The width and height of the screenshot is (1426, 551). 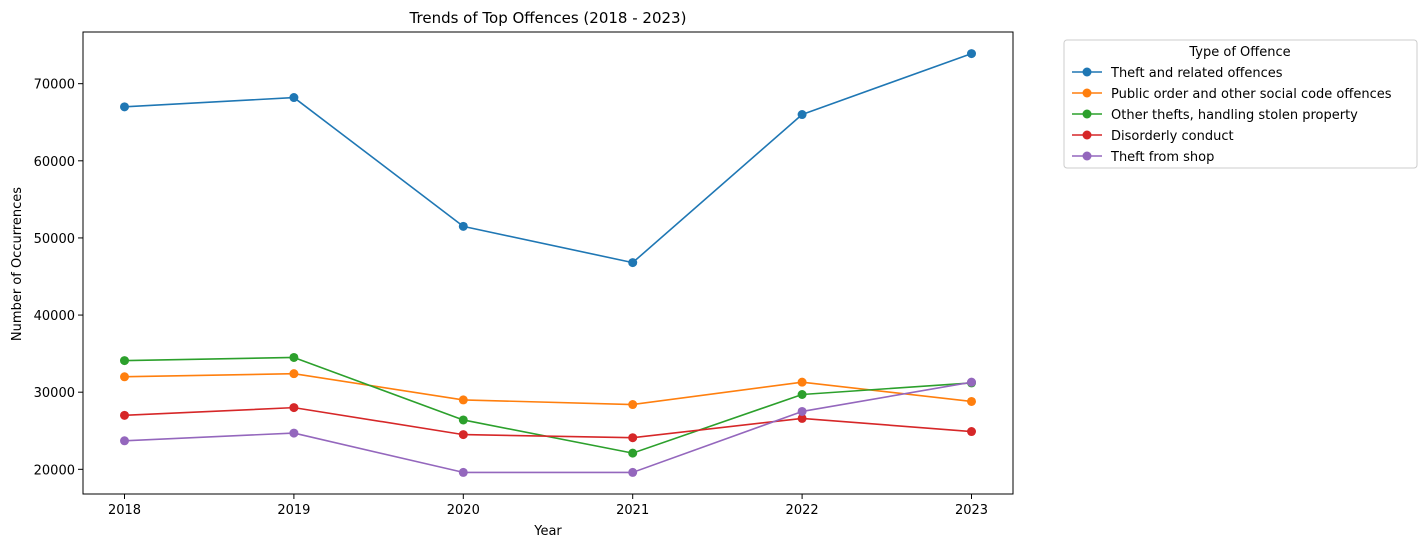 I want to click on x-tick-label: 2023, so click(x=971, y=510).